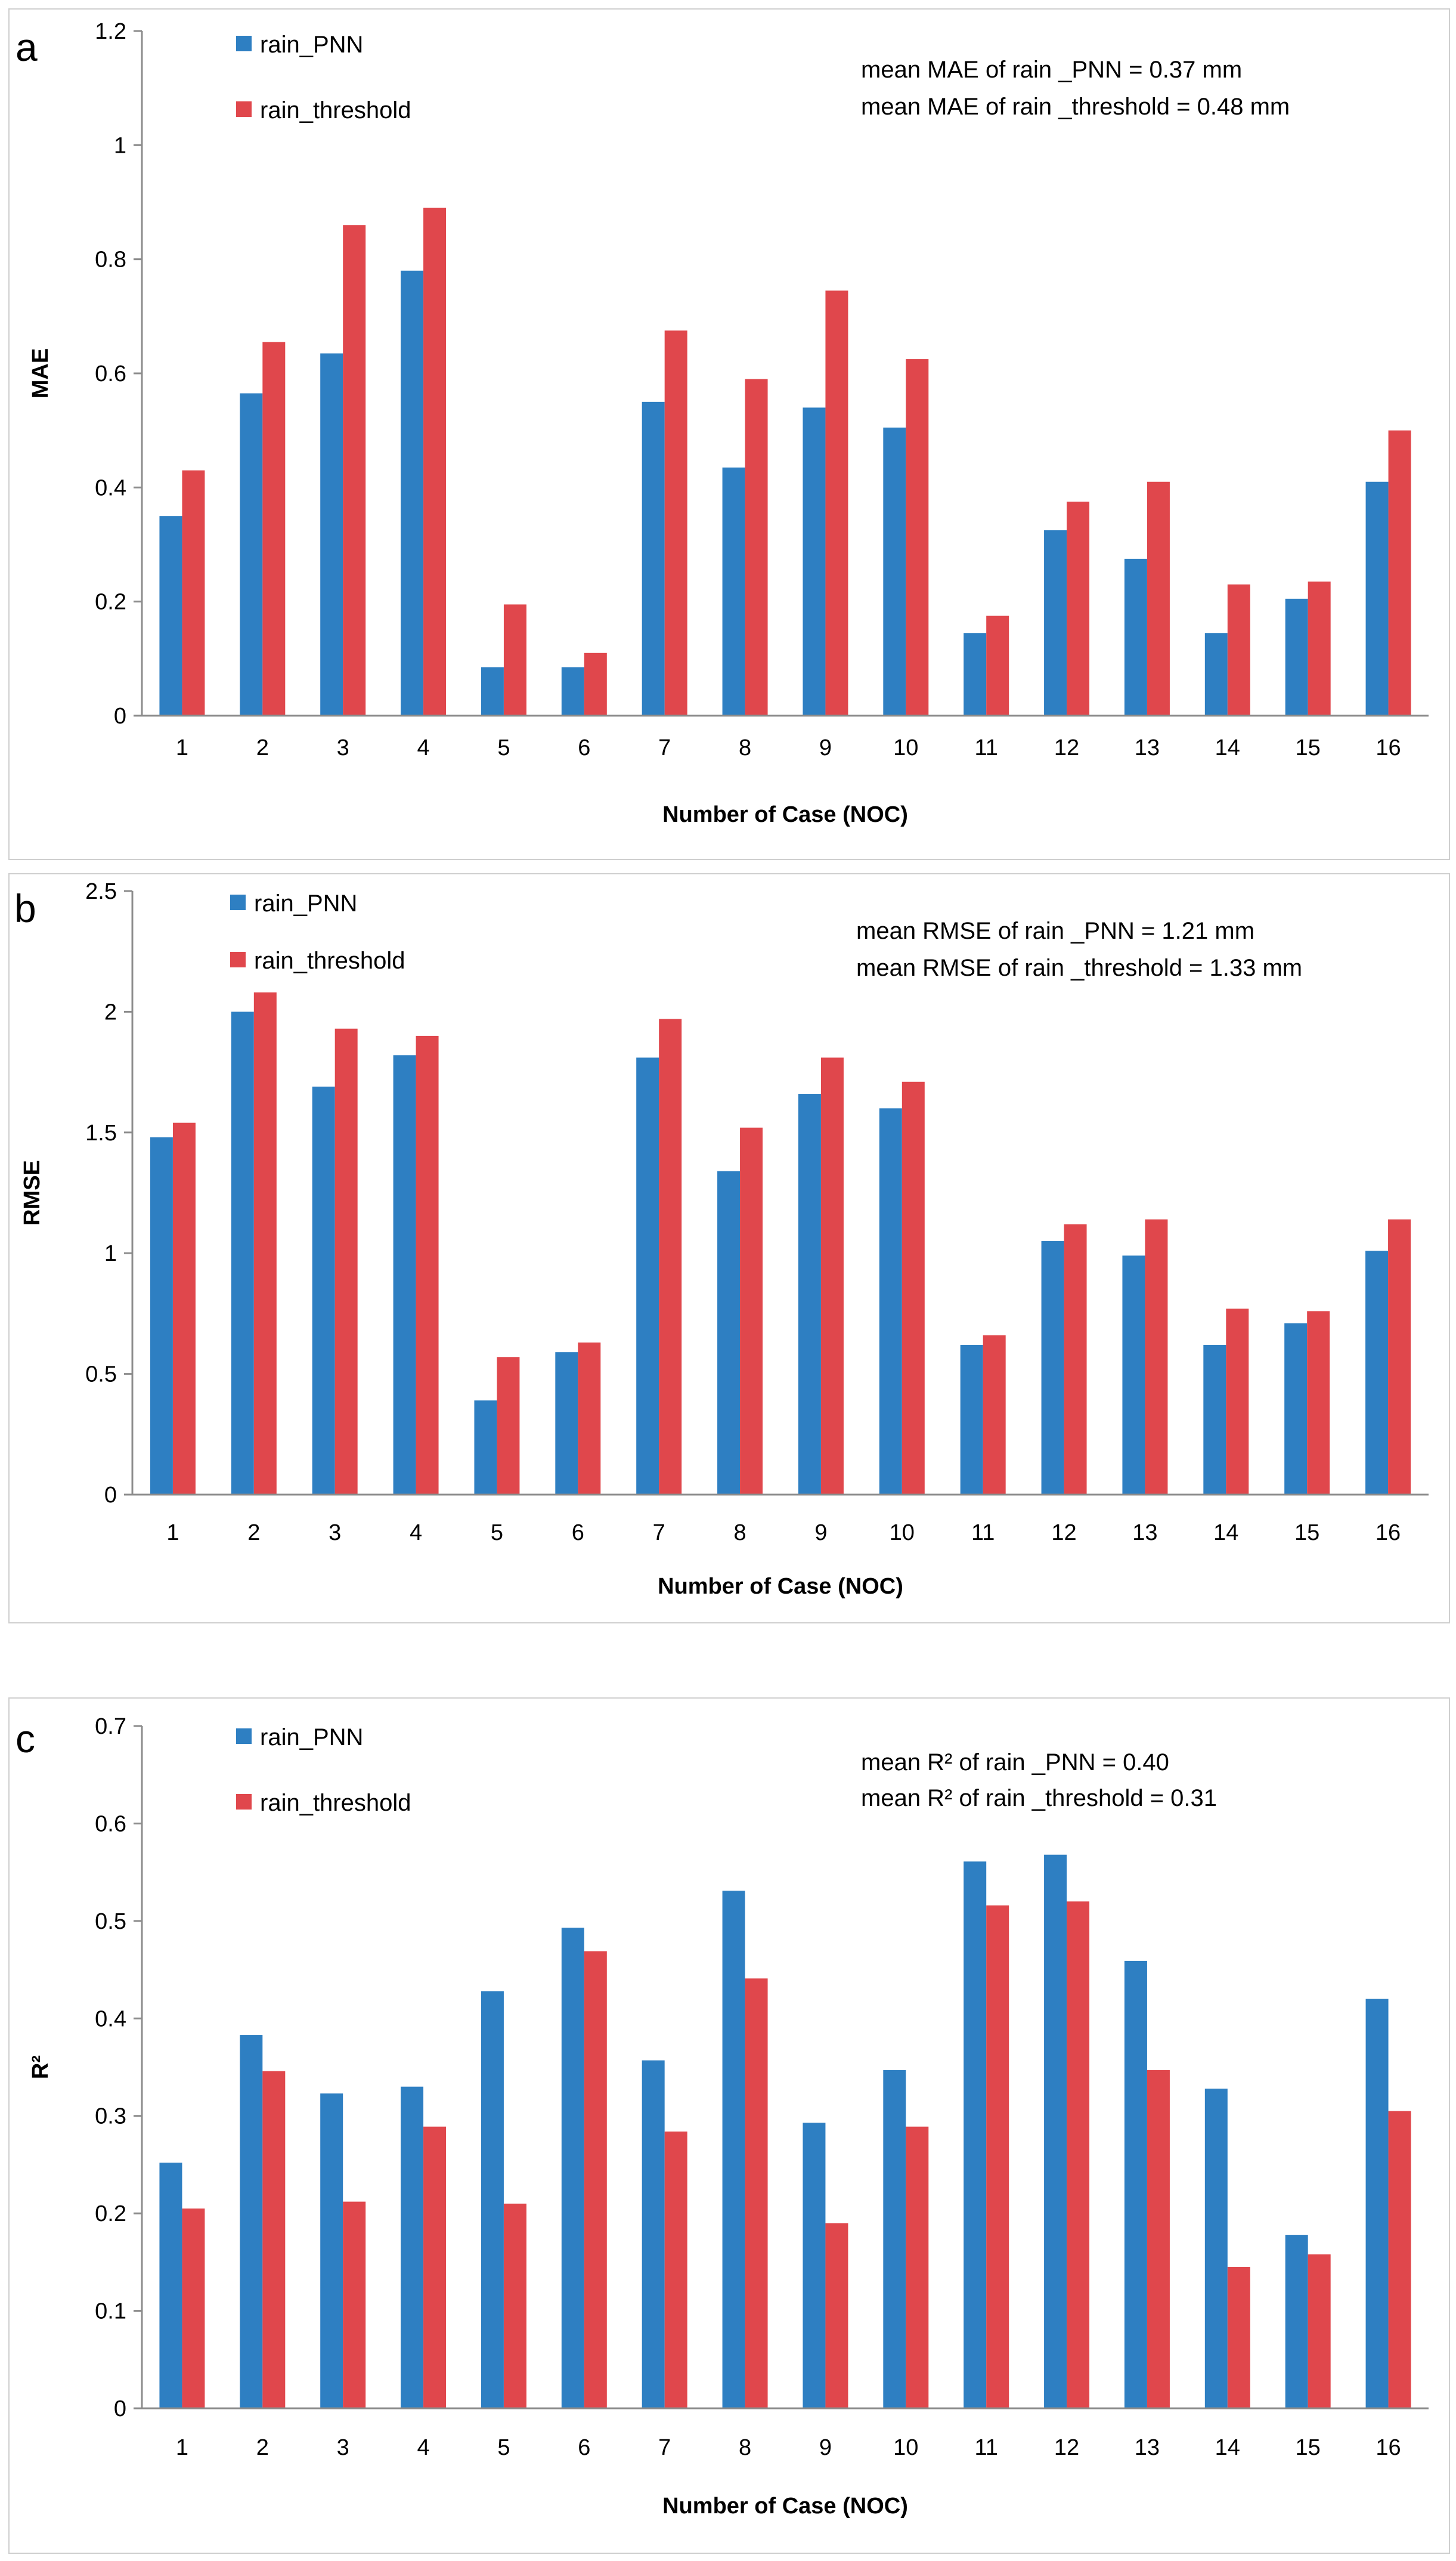 The width and height of the screenshot is (1456, 2561). What do you see at coordinates (1015, 1762) in the screenshot?
I see `annotation-text: mean R² of rain _PNN = 0.40` at bounding box center [1015, 1762].